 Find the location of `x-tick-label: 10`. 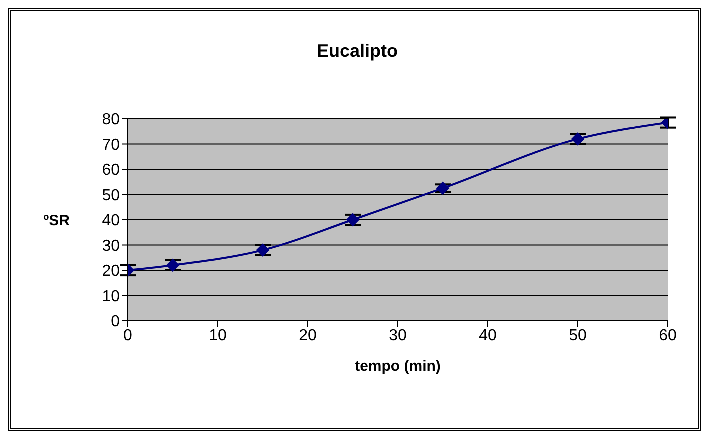

x-tick-label: 10 is located at coordinates (218, 335).